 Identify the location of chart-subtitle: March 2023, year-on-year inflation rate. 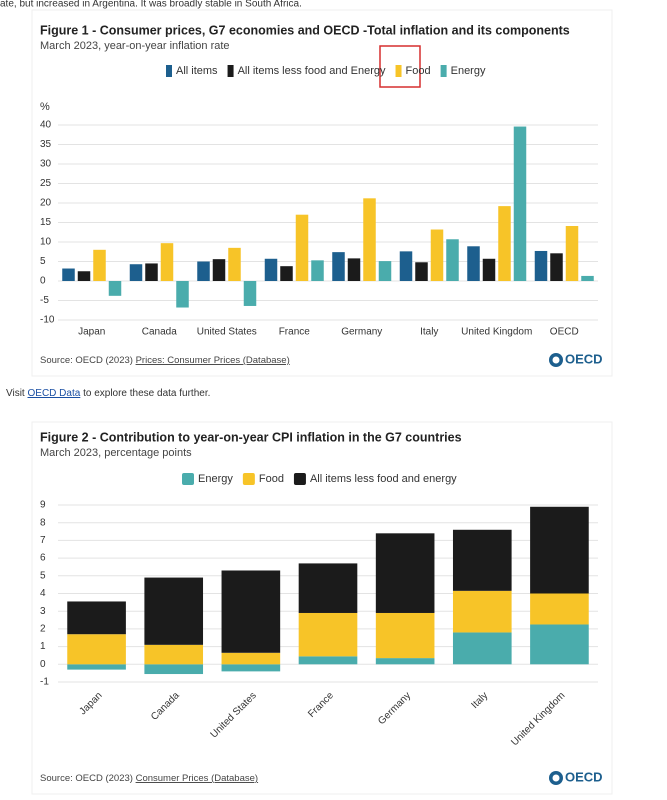
(135, 46).